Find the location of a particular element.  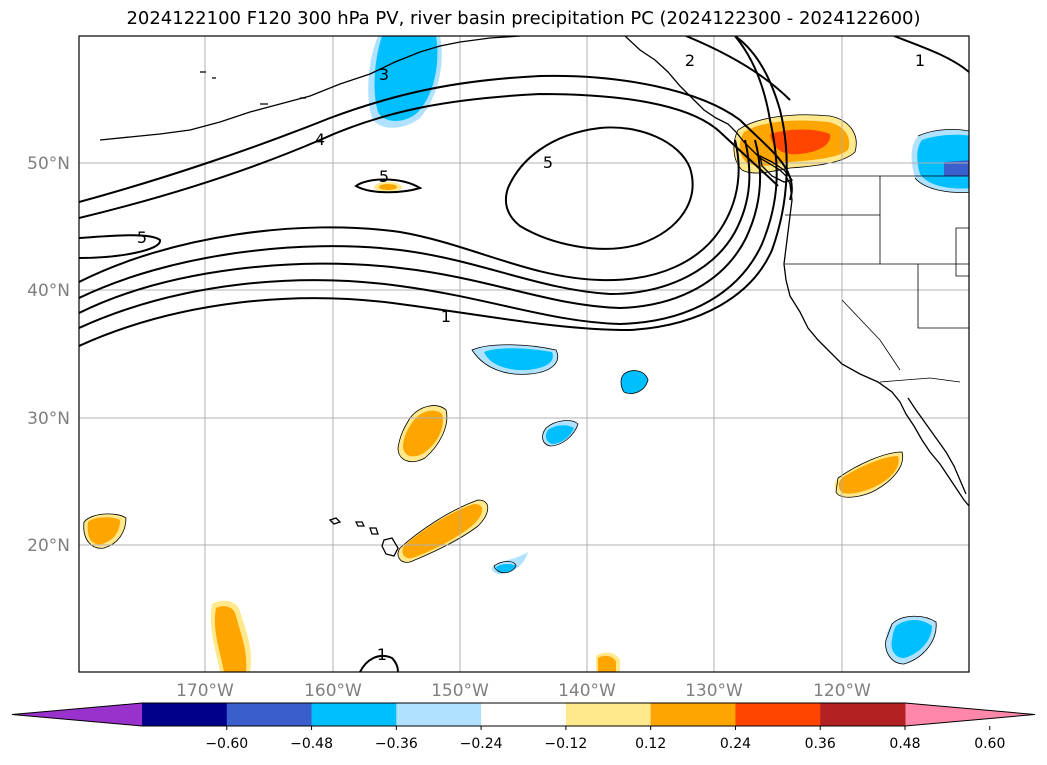

colorbar-outline is located at coordinates (523, 714).